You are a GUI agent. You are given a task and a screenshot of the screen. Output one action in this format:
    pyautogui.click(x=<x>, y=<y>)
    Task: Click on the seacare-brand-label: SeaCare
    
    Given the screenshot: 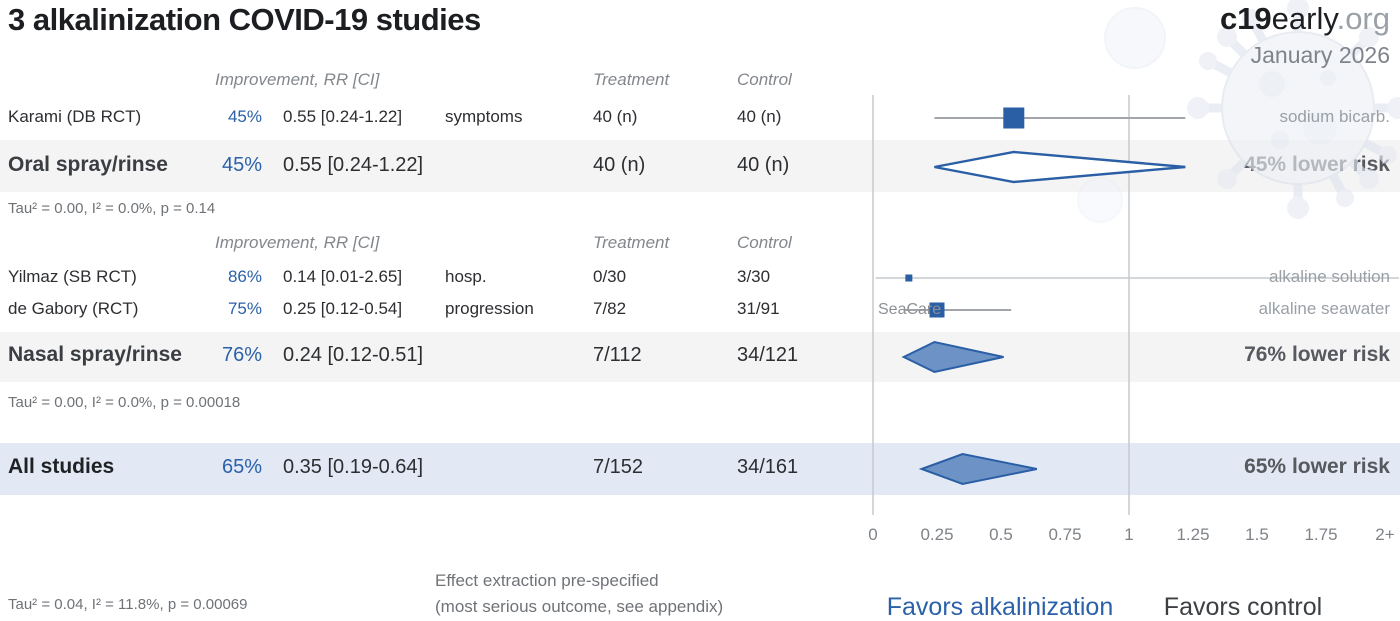 What is the action you would take?
    pyautogui.click(x=910, y=309)
    